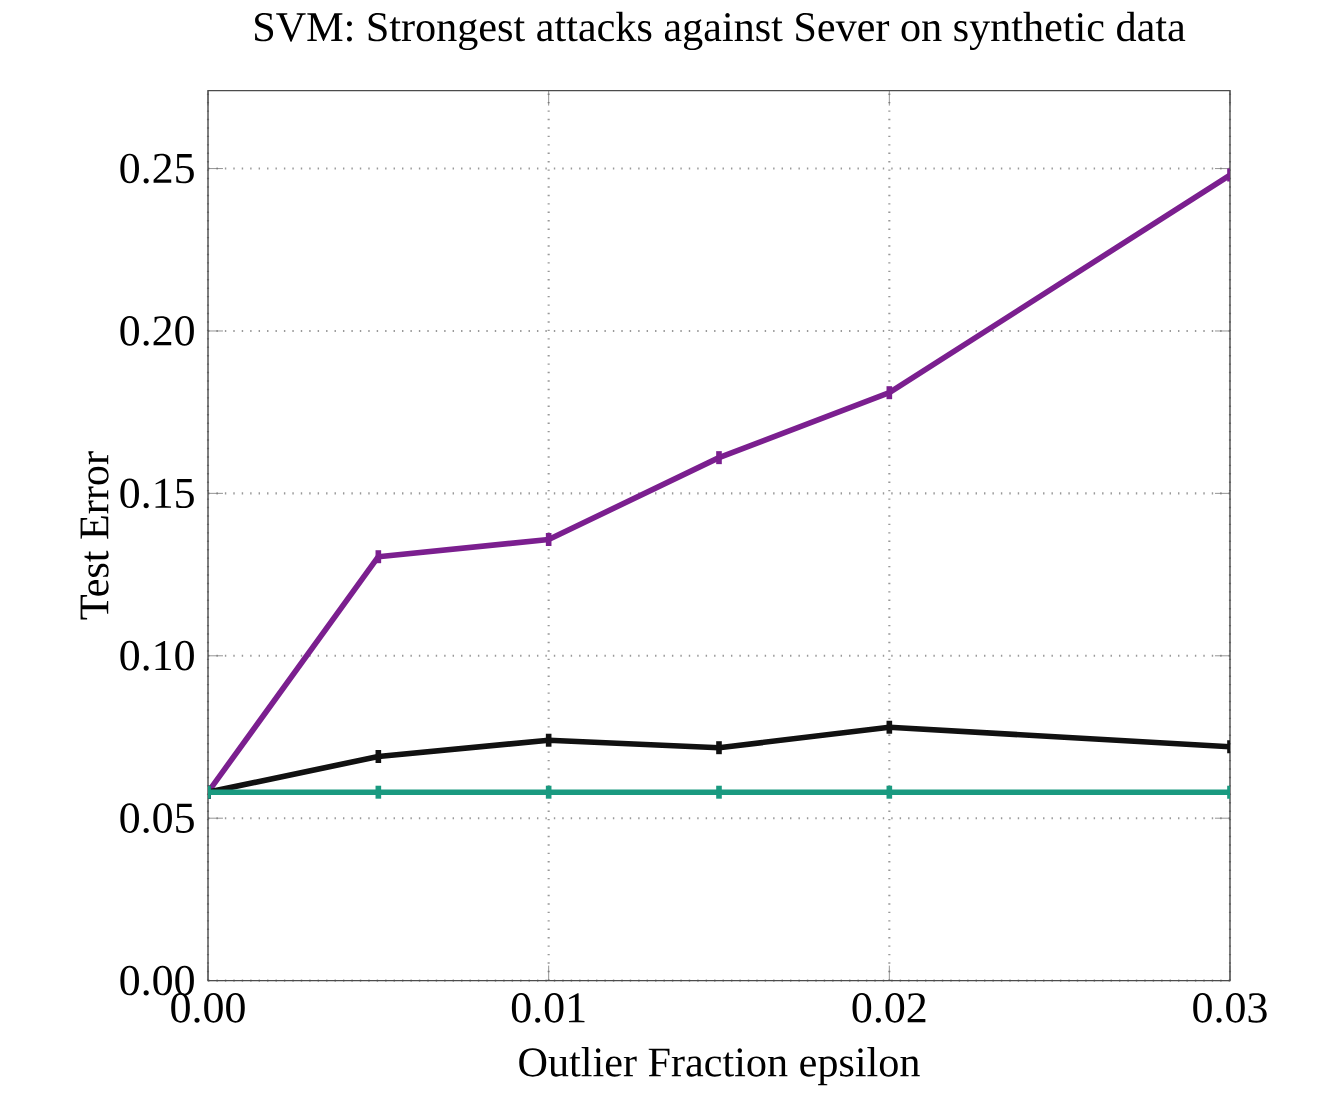  I want to click on x-axis-title: Outlier Fraction epsilon, so click(719, 1066).